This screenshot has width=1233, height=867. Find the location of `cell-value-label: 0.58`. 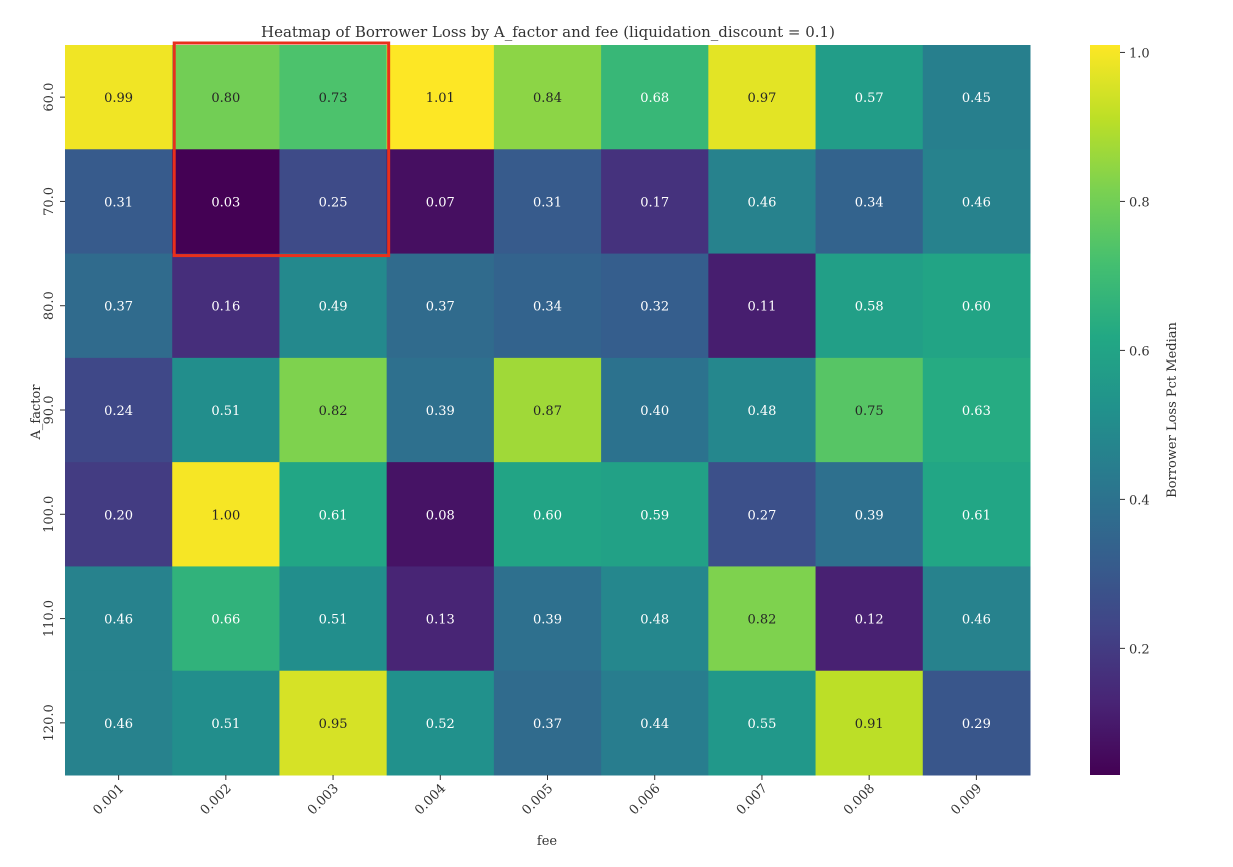

cell-value-label: 0.58 is located at coordinates (869, 307).